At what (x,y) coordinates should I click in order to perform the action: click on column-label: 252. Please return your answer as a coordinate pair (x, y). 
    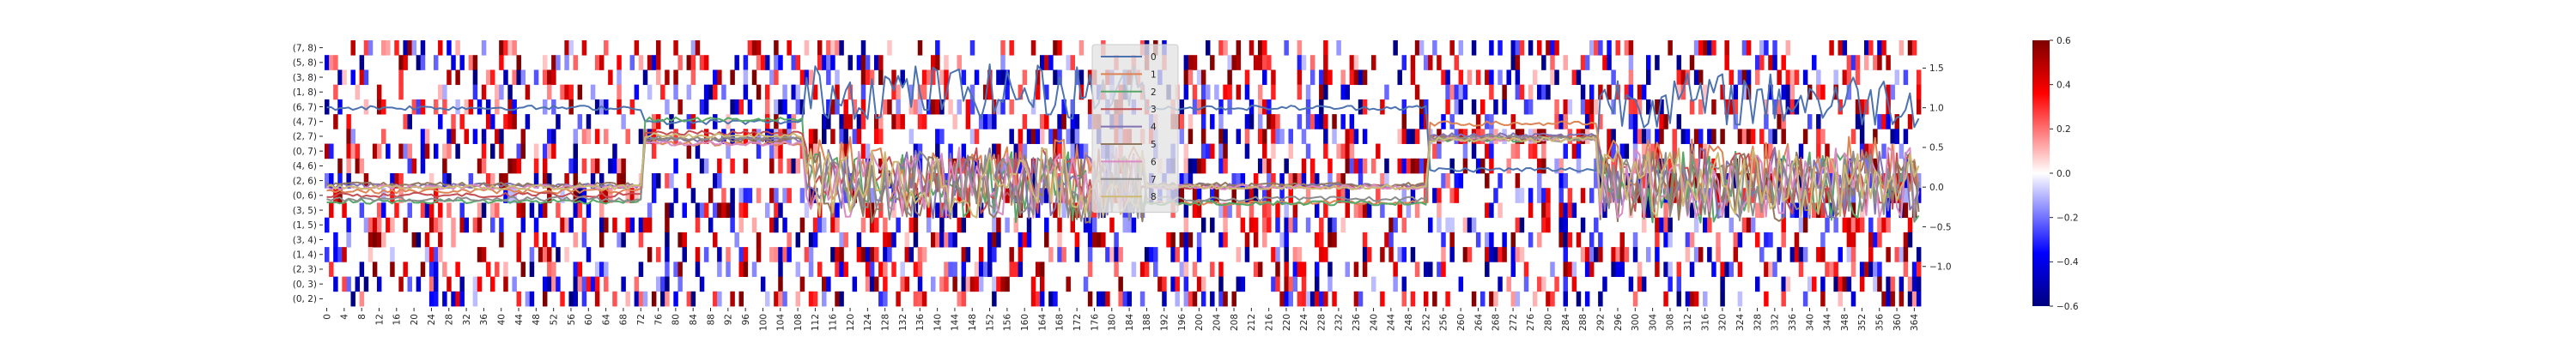
    Looking at the image, I should click on (1426, 322).